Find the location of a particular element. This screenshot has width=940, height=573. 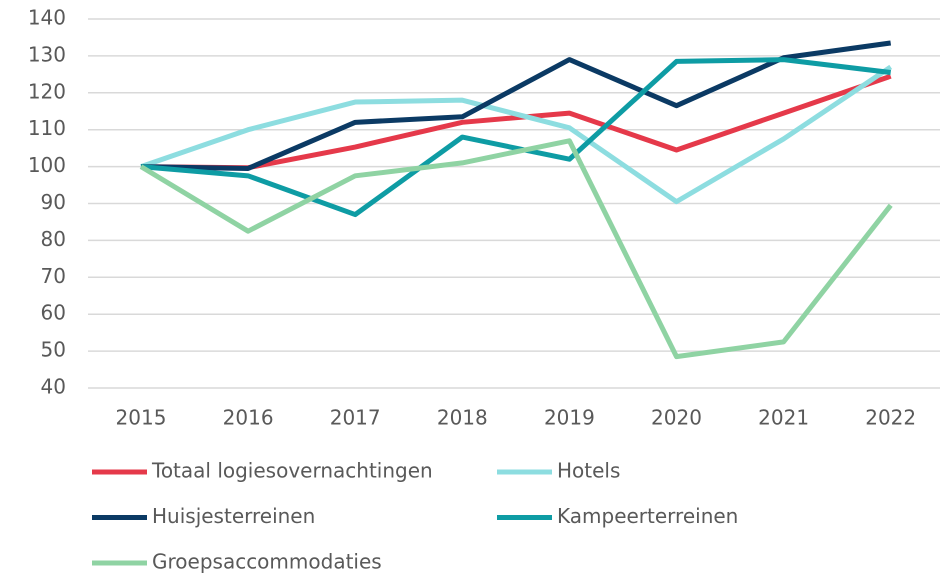

x-tick-label: 2022 is located at coordinates (890, 418).